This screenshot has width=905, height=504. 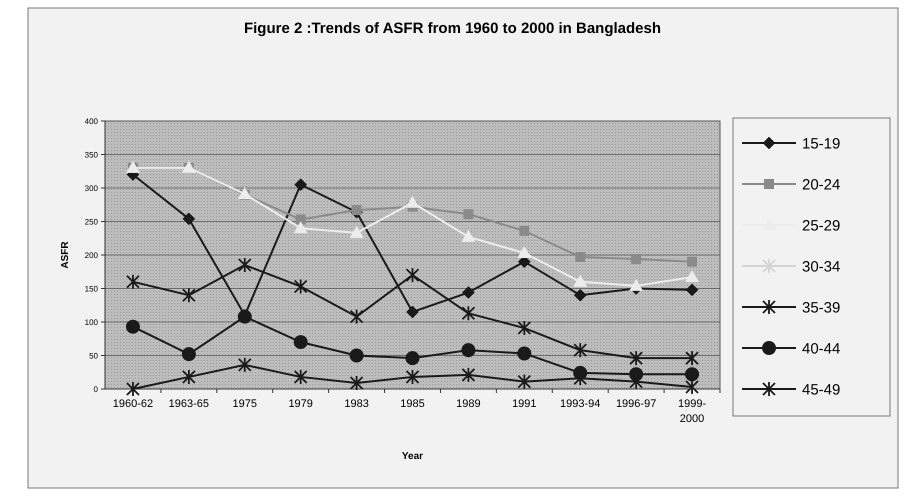 I want to click on x-axis-title: Year, so click(x=413, y=456).